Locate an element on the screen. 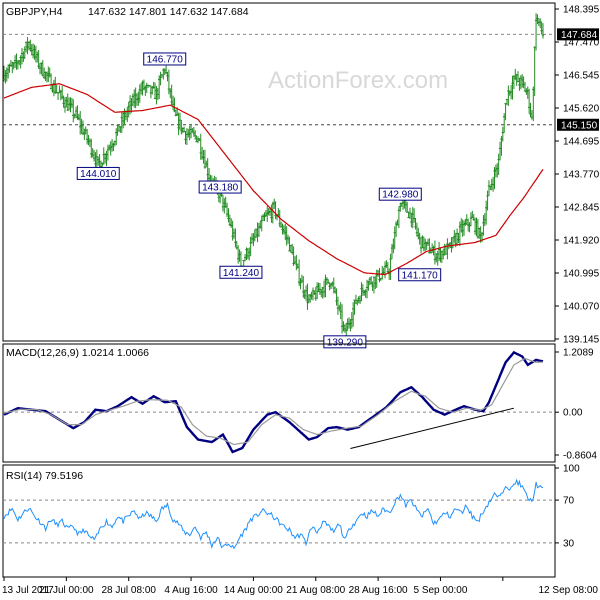  rsi-layer is located at coordinates (279, 514).